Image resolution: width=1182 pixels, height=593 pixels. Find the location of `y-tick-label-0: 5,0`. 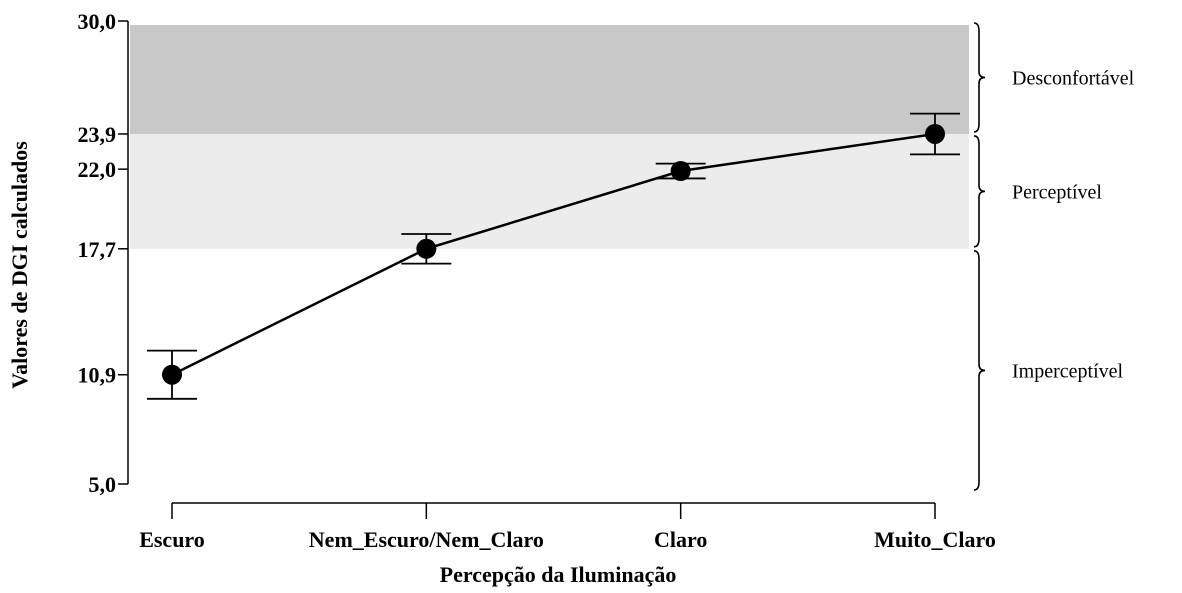

y-tick-label-0: 5,0 is located at coordinates (103, 484).